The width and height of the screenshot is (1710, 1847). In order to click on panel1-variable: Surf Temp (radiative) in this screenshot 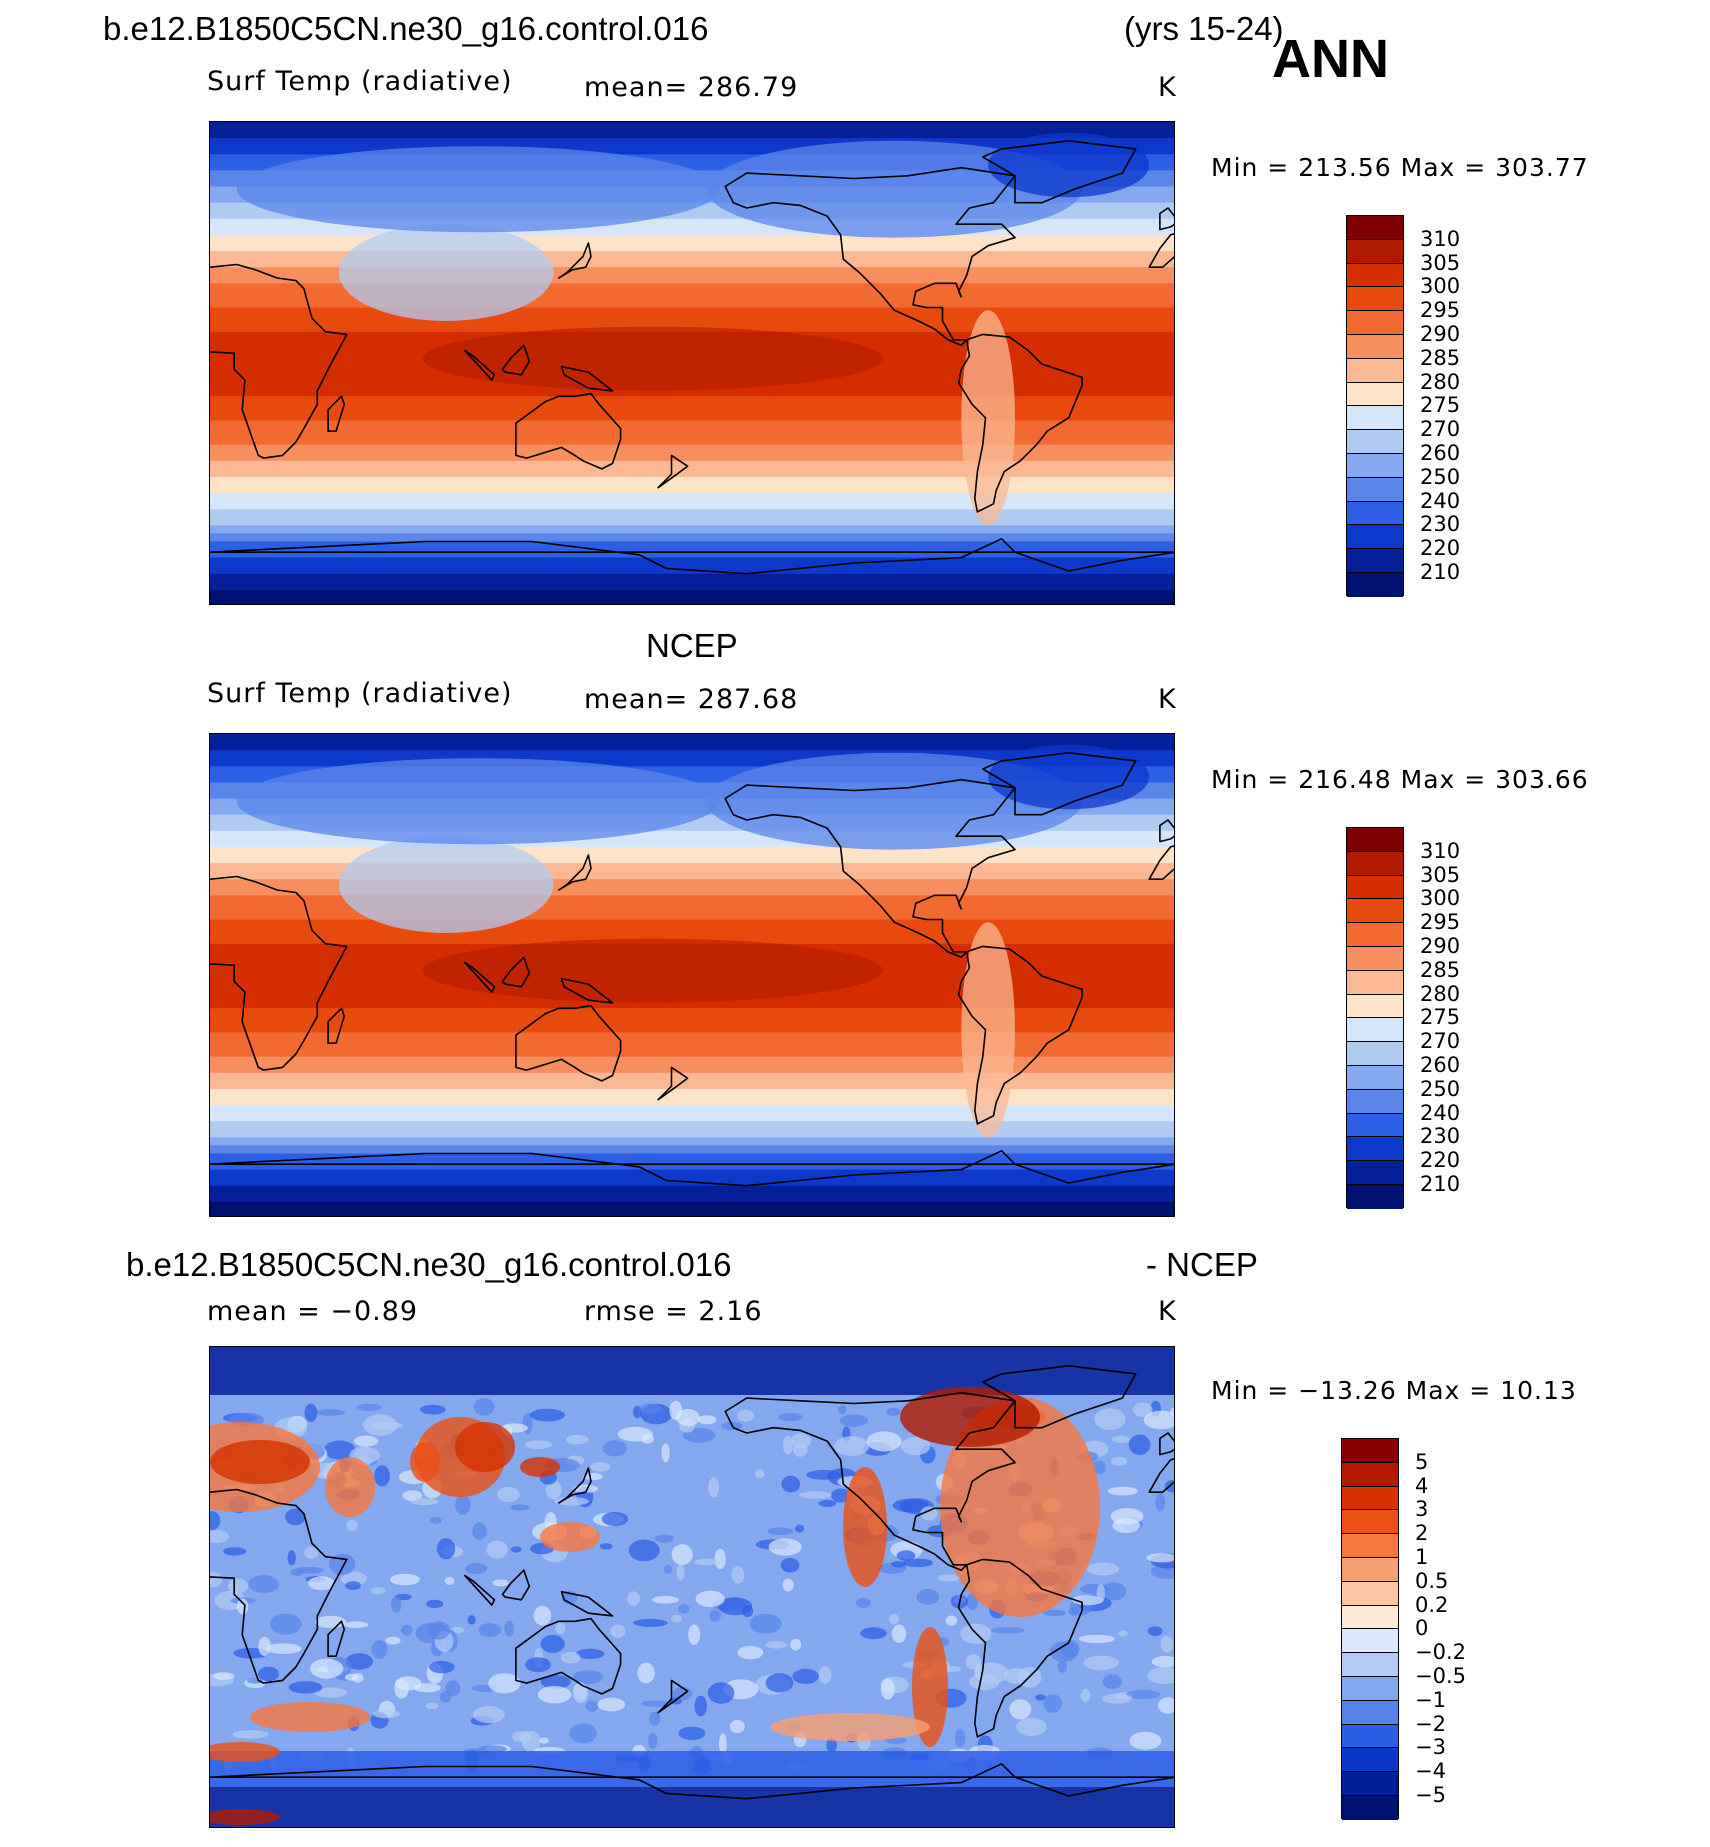, I will do `click(360, 81)`.